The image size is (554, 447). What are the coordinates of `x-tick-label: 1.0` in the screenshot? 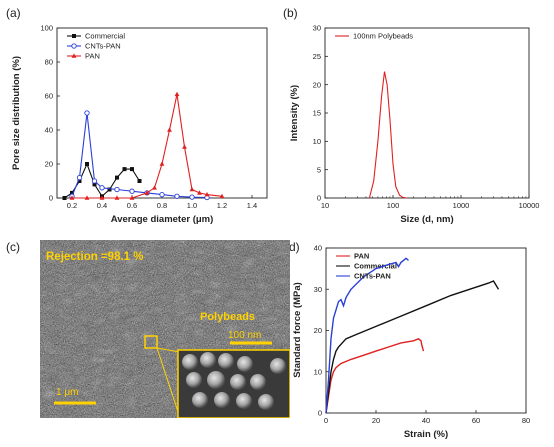 It's located at (192, 205).